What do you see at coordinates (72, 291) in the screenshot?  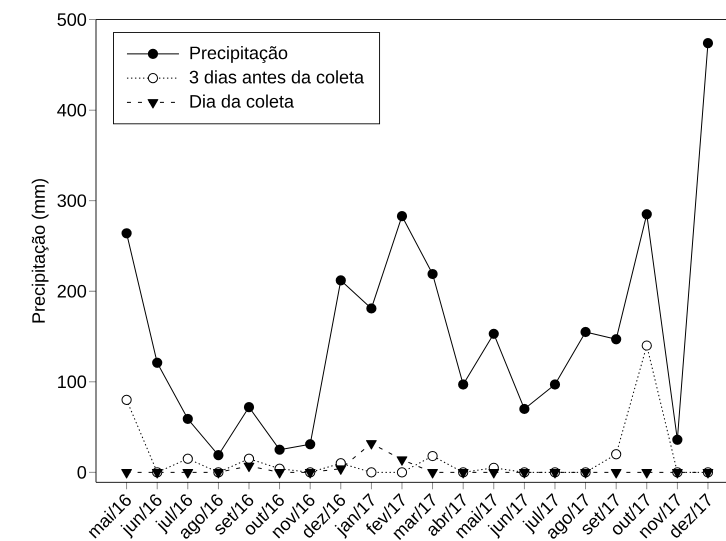 I see `y-tick-label: 200` at bounding box center [72, 291].